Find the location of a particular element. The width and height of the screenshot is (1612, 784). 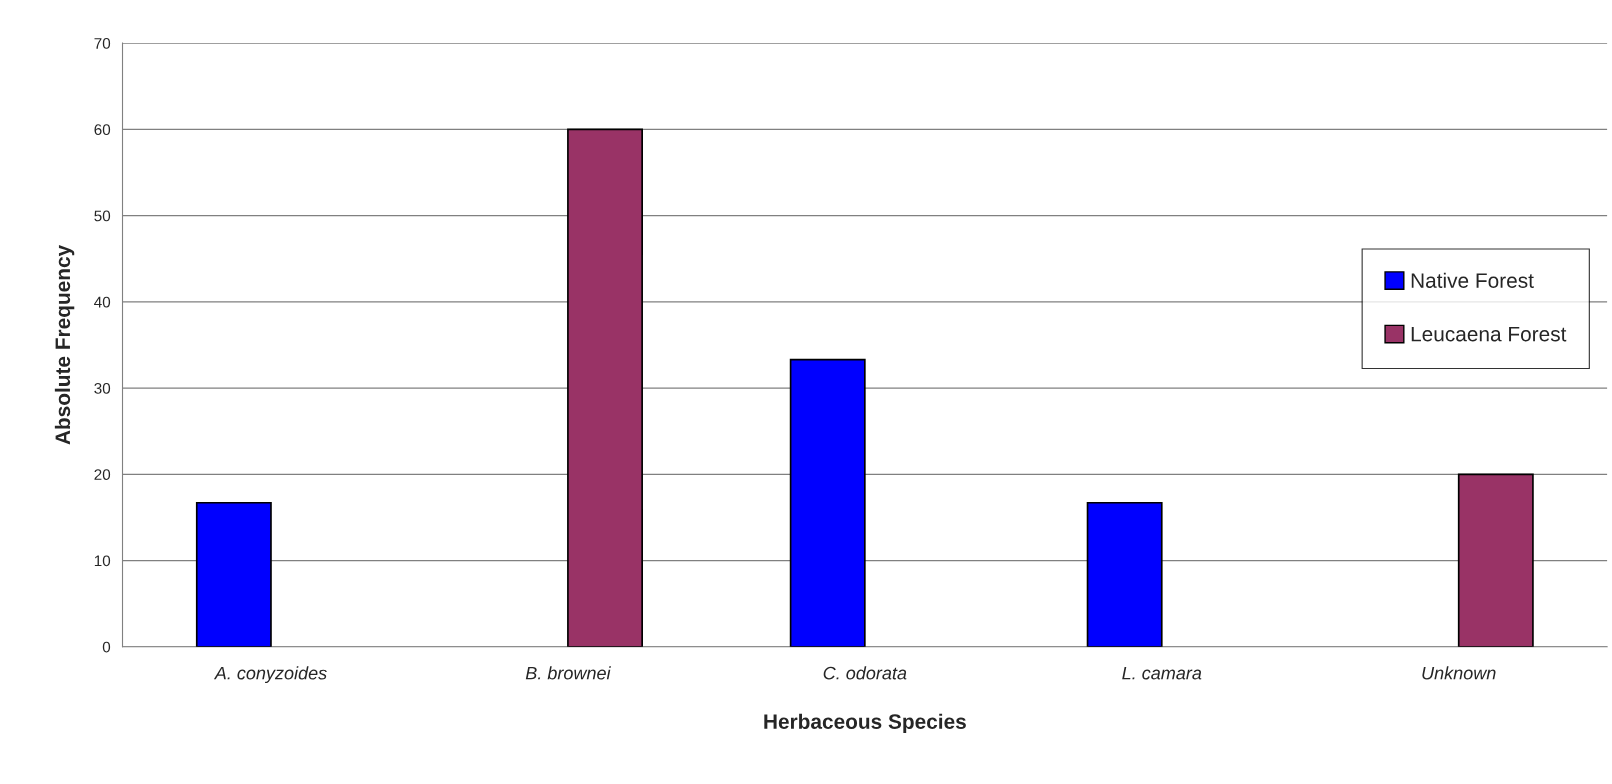

x-axis-title: Herbaceous Species is located at coordinates (865, 723).